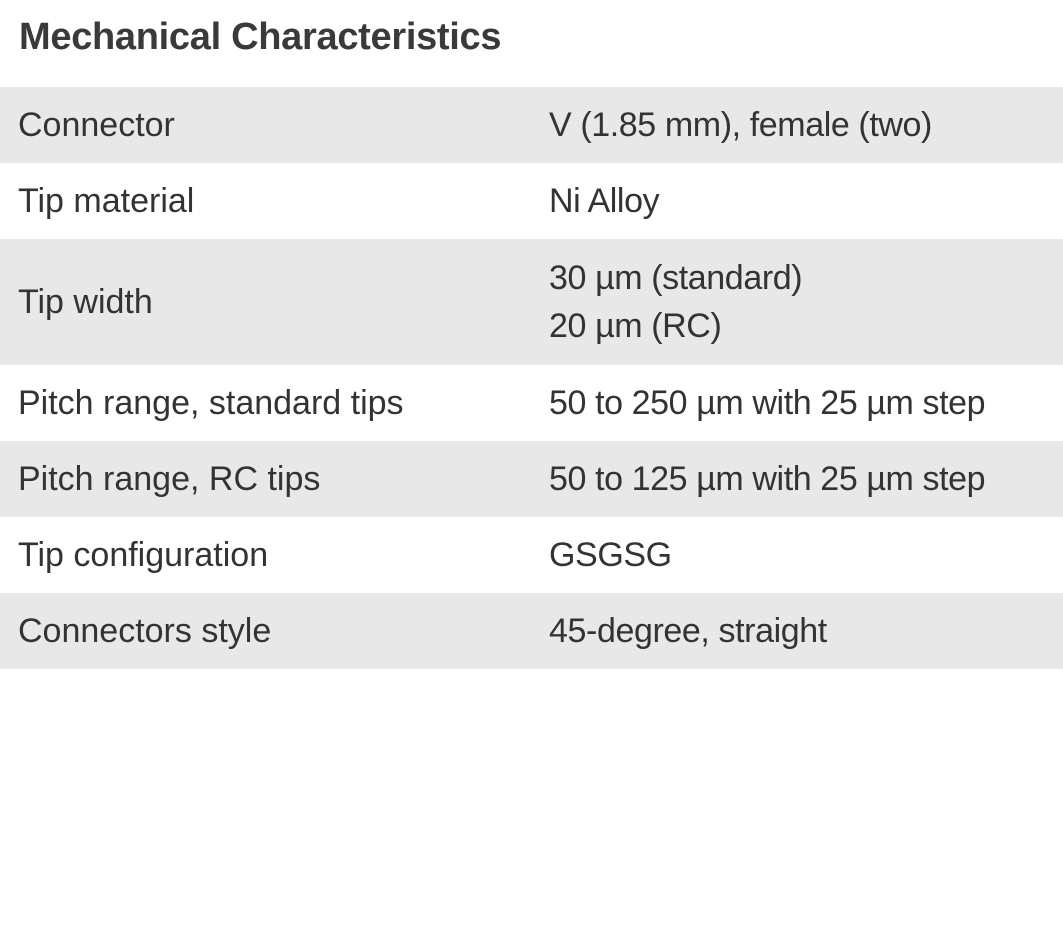 This screenshot has width=1063, height=947. What do you see at coordinates (610, 555) in the screenshot?
I see `row-value-line: GSGSG` at bounding box center [610, 555].